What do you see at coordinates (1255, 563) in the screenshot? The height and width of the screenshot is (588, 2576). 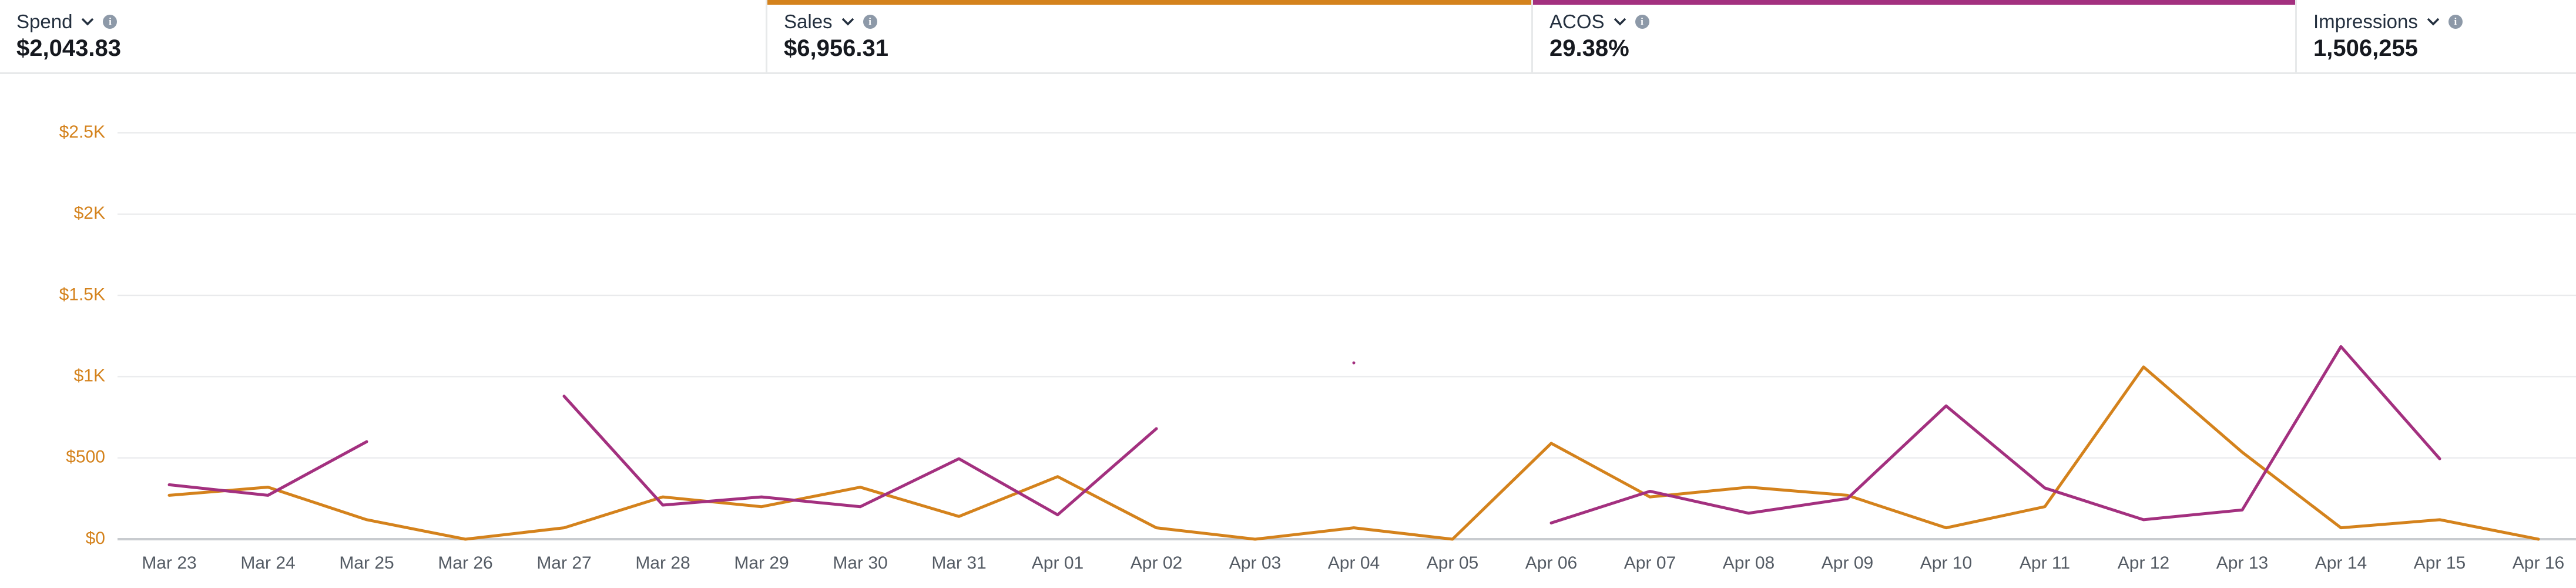 I see `x-tick-label: Apr 03` at bounding box center [1255, 563].